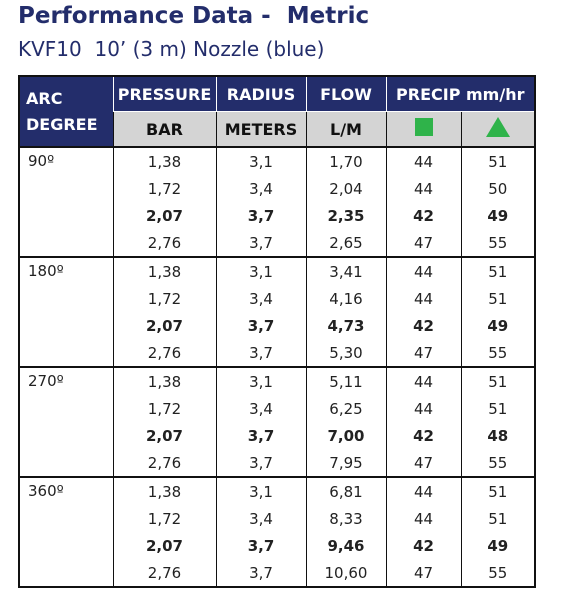 This screenshot has width=563, height=612. What do you see at coordinates (345, 129) in the screenshot?
I see `unit-header: L/M` at bounding box center [345, 129].